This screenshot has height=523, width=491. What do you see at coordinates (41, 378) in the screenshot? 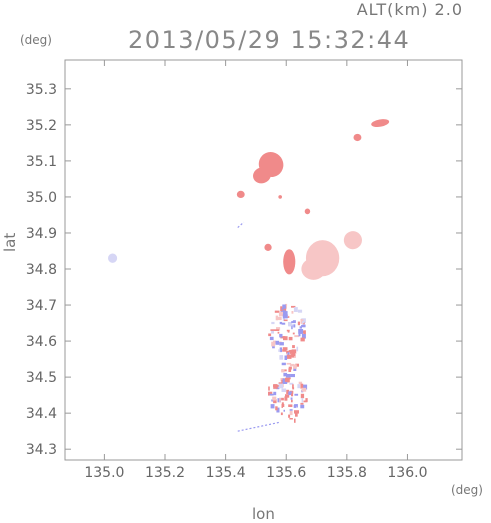
I see `y-tick-label: 34.5` at bounding box center [41, 378].